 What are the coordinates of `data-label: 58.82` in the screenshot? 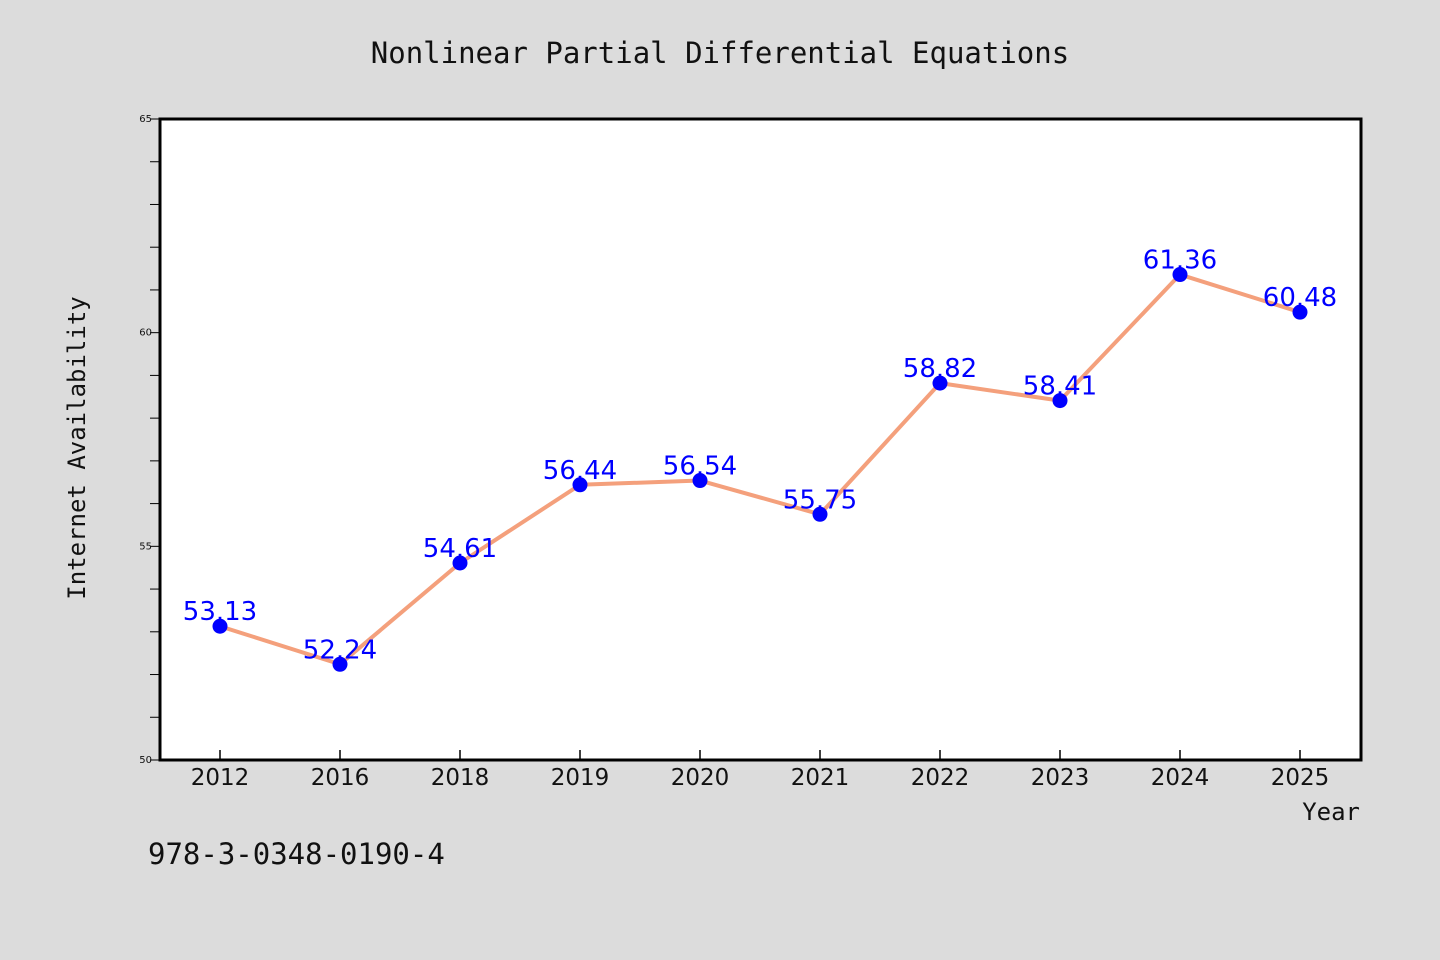 It's located at (940, 369).